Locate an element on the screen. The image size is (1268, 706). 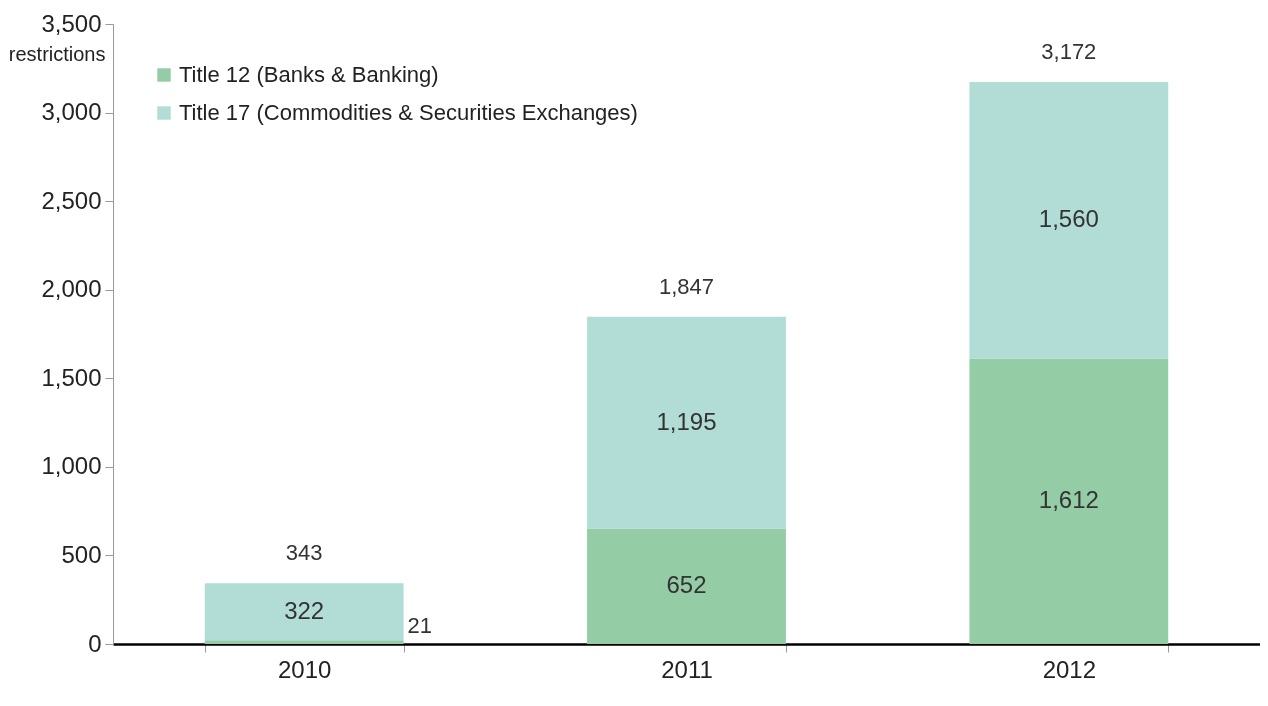
total-label: 343 is located at coordinates (304, 553).